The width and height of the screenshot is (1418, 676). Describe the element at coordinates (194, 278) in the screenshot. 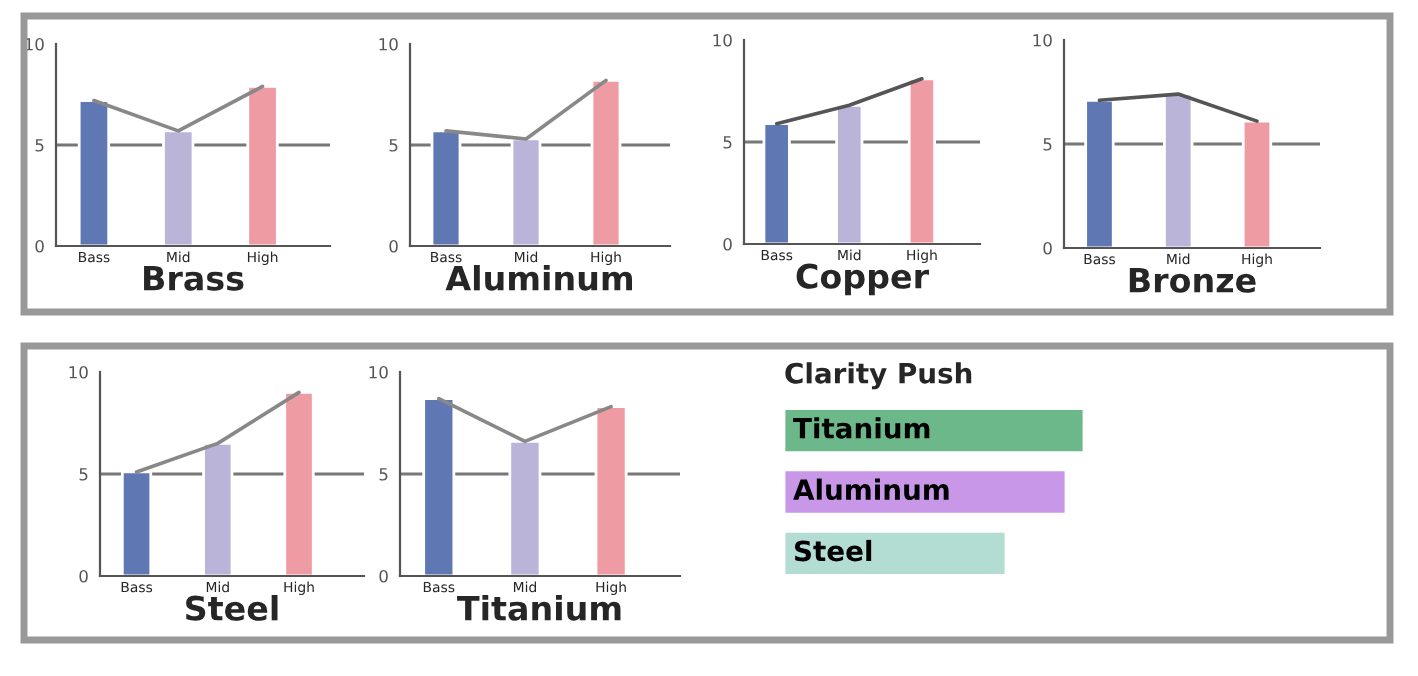

I see `x-axis-title: Brass` at that location.